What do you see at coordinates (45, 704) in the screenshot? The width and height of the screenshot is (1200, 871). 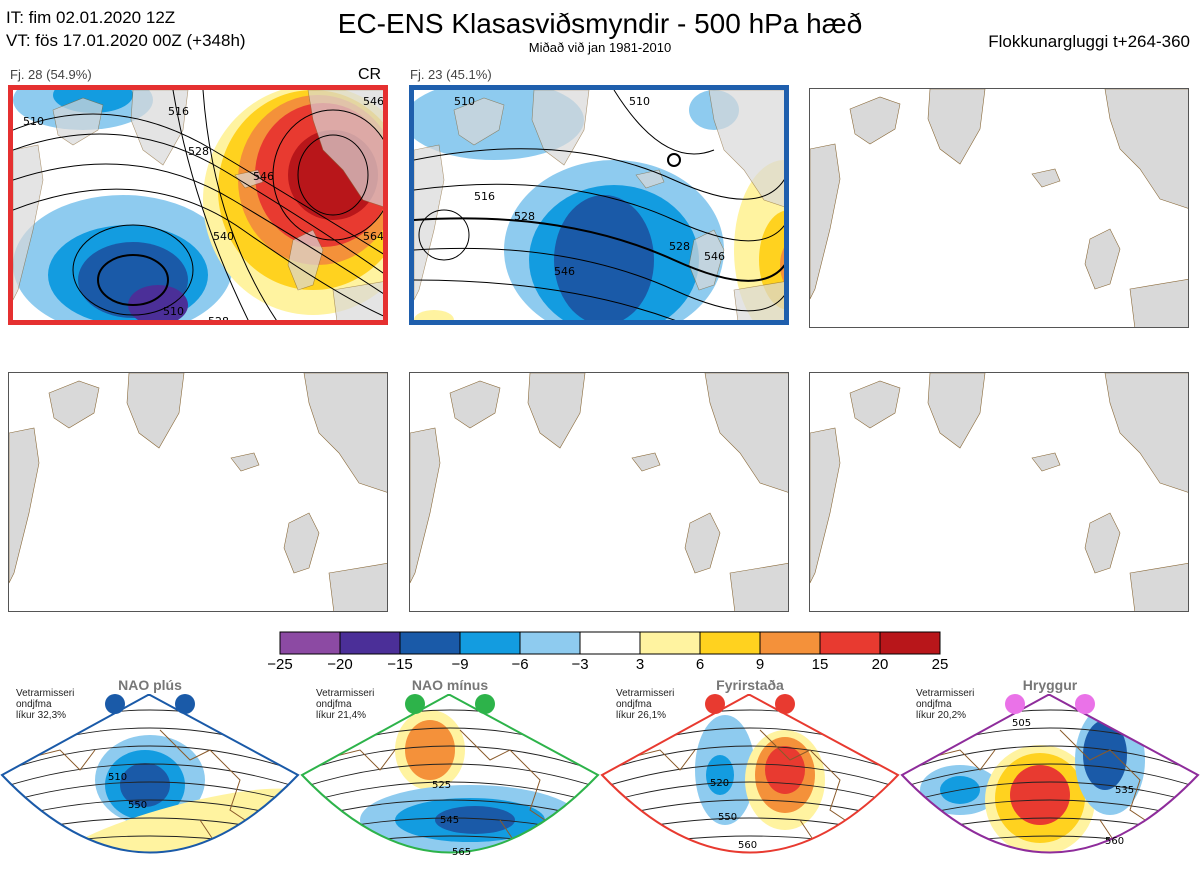 I see `regime-probability-text: Vetrarmisseri ondjfma líkur 32,3%` at bounding box center [45, 704].